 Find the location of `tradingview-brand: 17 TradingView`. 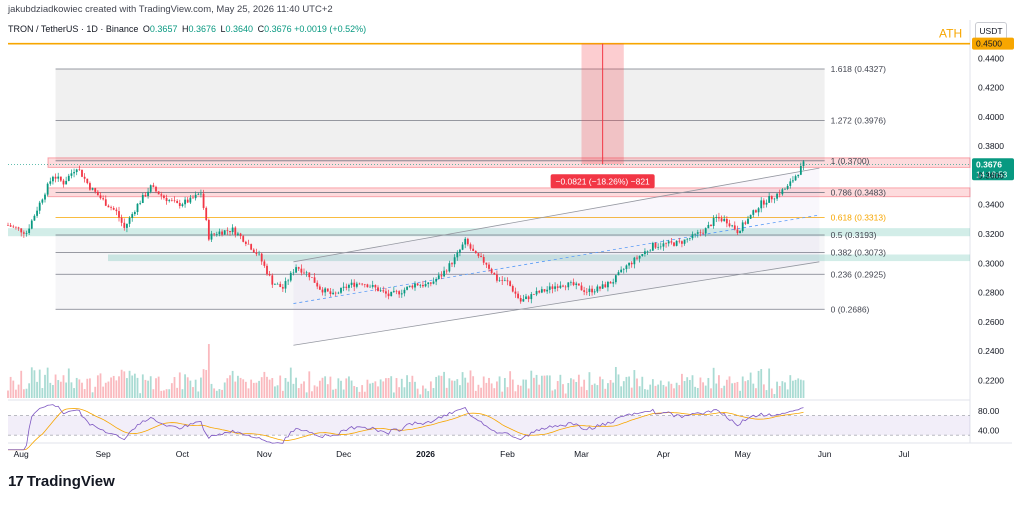

tradingview-brand: 17 TradingView is located at coordinates (61, 481).